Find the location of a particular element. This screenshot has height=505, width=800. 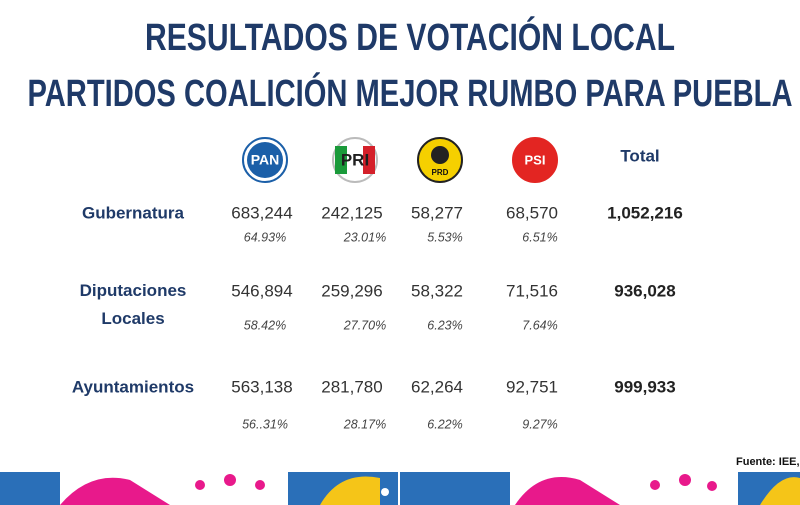

vote-count: 563,138 is located at coordinates (261, 386).